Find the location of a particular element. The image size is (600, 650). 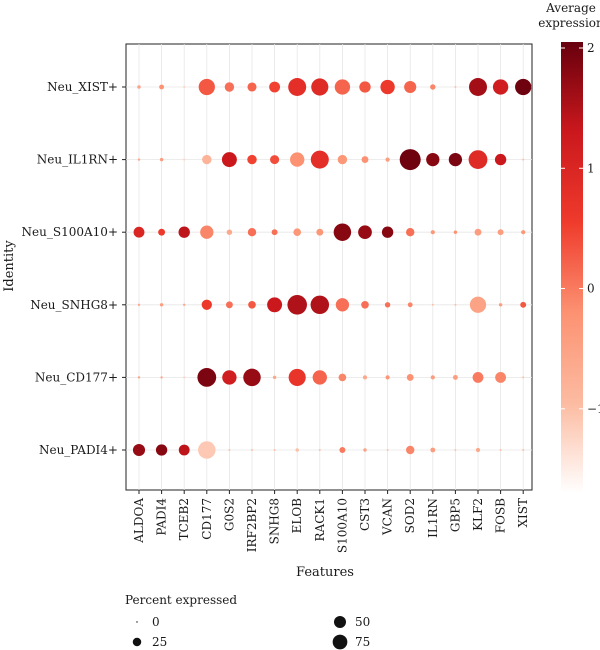

dot-Neu_S100A10+-FOSB is located at coordinates (500, 232).